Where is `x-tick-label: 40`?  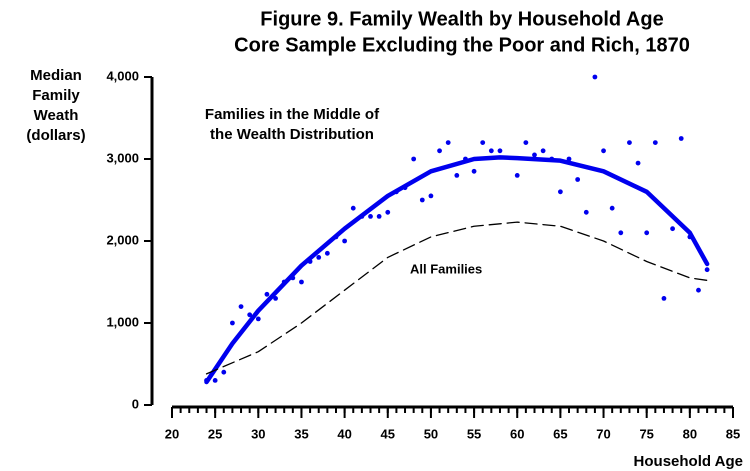
x-tick-label: 40 is located at coordinates (344, 433).